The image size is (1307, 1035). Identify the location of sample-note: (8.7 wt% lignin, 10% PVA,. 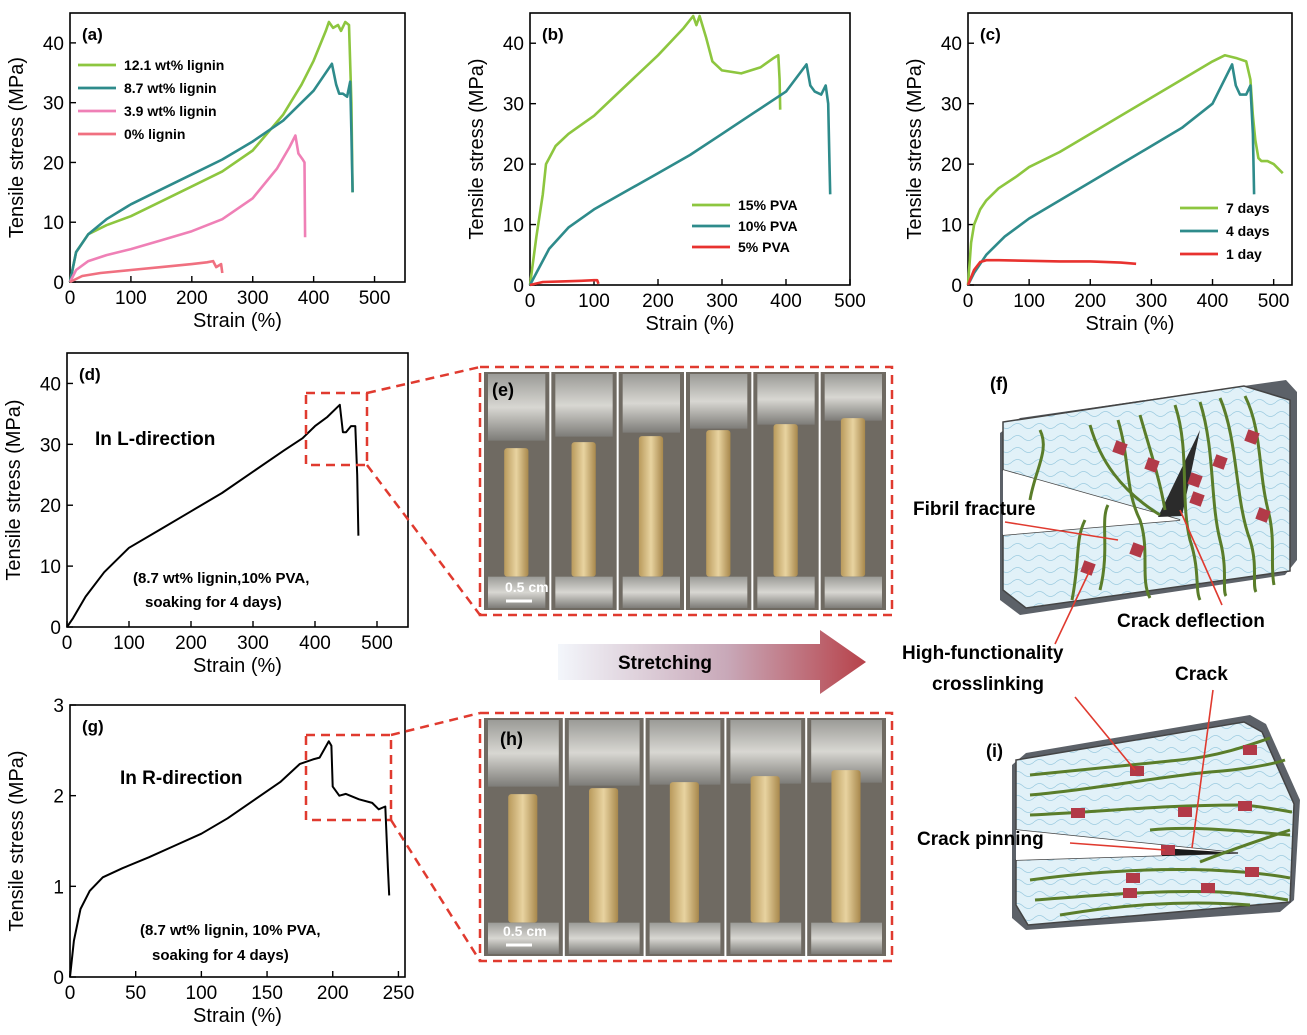
(230, 930).